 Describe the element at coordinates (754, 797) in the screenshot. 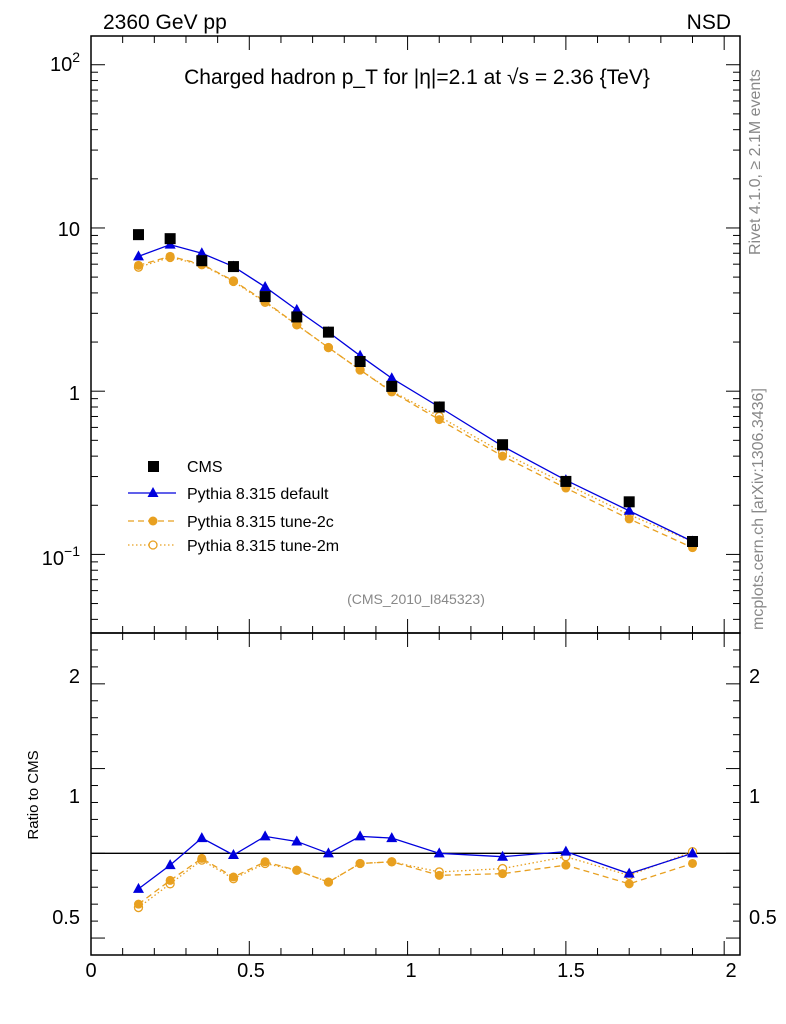

I see `ratio-tick-label-1-right: 1` at that location.